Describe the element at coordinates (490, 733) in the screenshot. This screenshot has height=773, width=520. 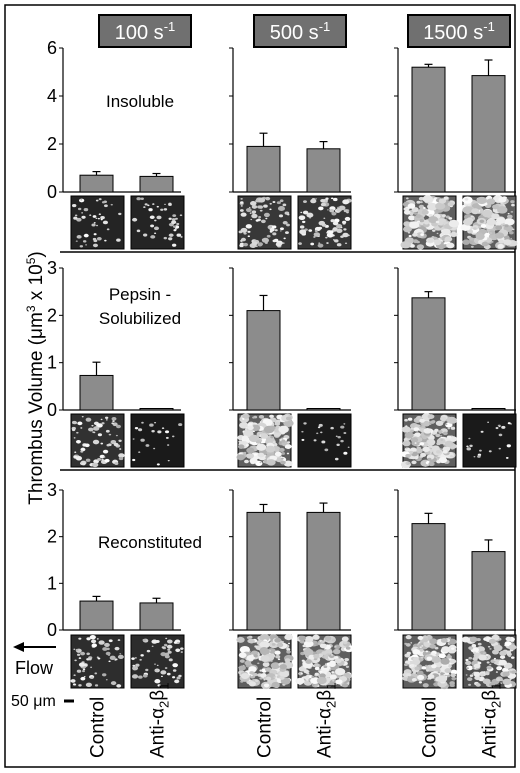
I see `category-base: Anti-α` at that location.